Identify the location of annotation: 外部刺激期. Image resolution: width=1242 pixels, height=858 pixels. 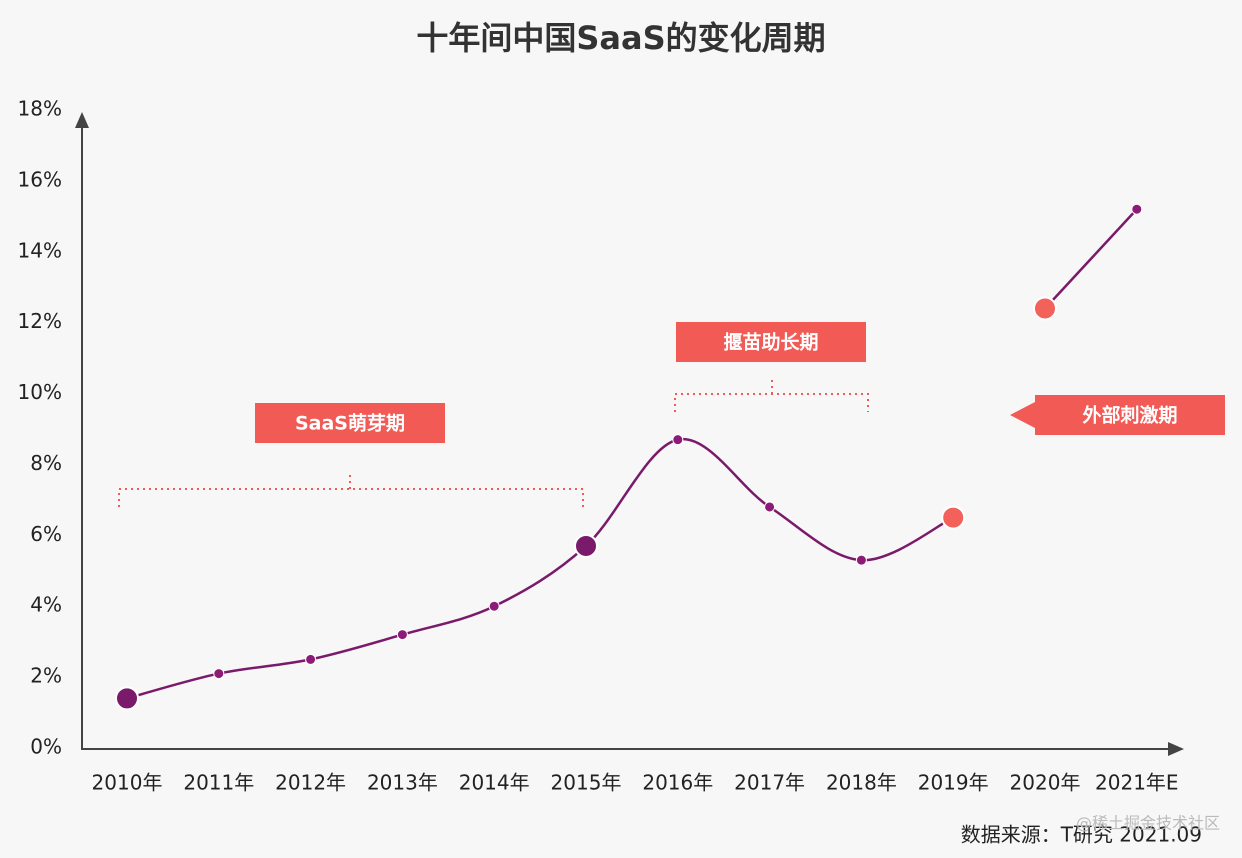
(1129, 415).